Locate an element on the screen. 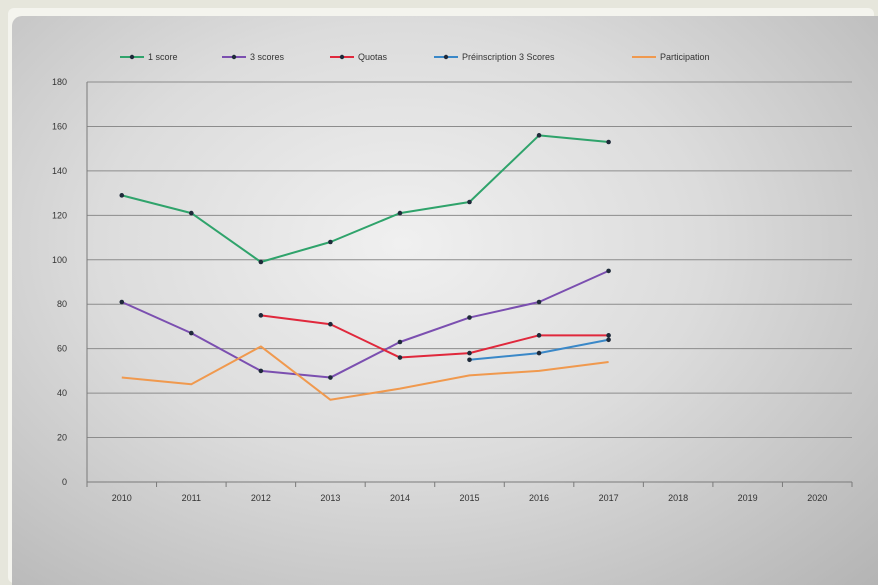 The width and height of the screenshot is (878, 585). legend-item: 1 score is located at coordinates (149, 57).